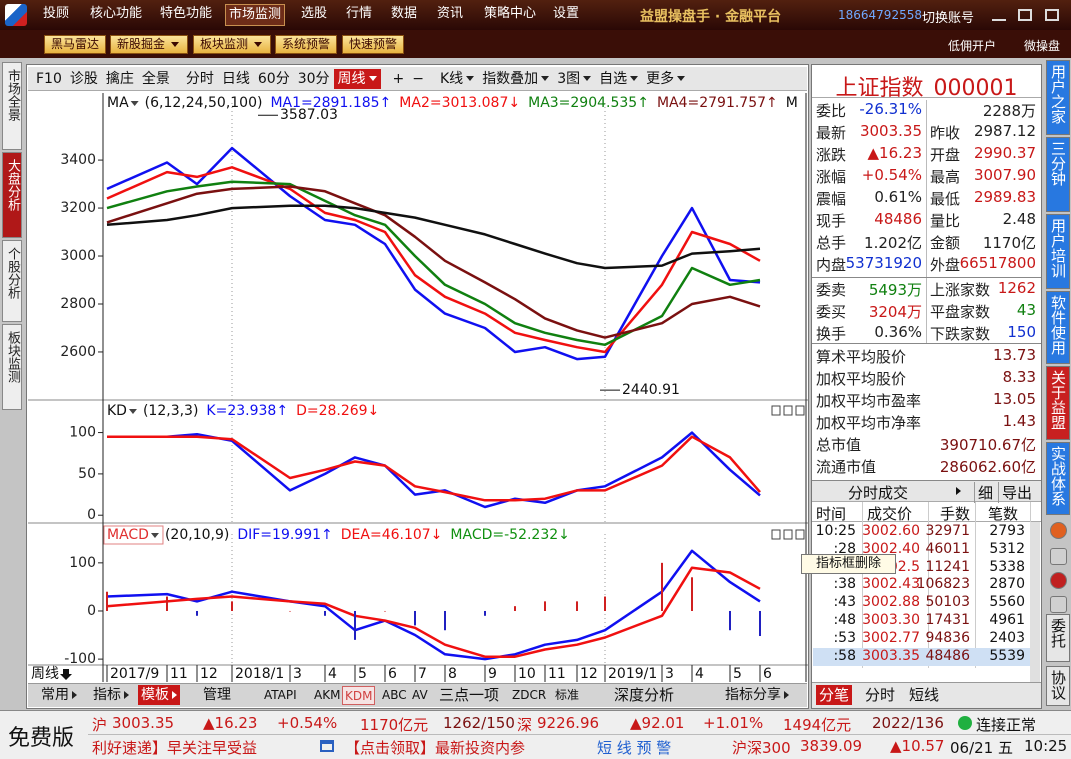 This screenshot has width=1071, height=759. I want to click on quote-separator, so click(926, 277).